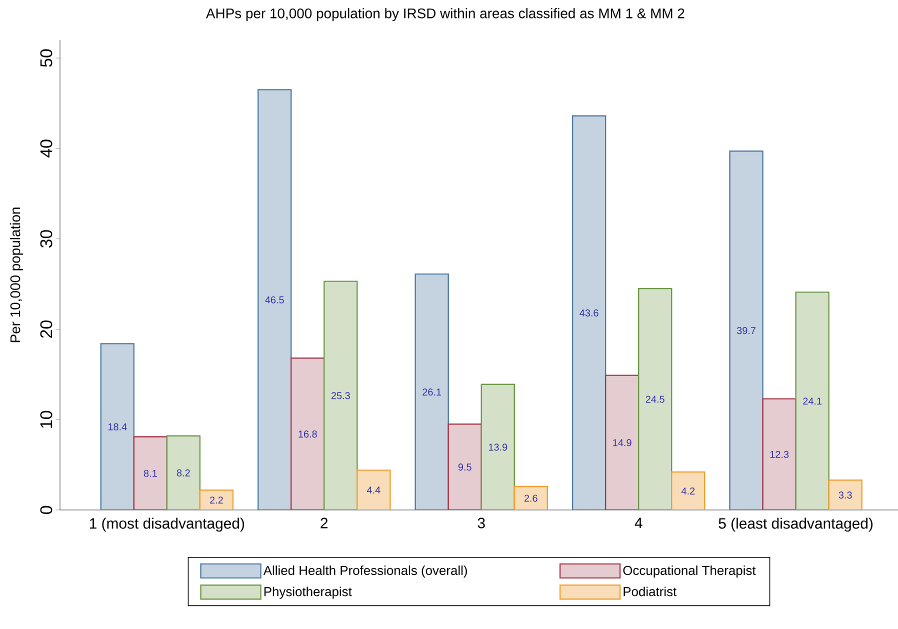  Describe the element at coordinates (650, 591) in the screenshot. I see `legend-label: Podiatrist` at that location.